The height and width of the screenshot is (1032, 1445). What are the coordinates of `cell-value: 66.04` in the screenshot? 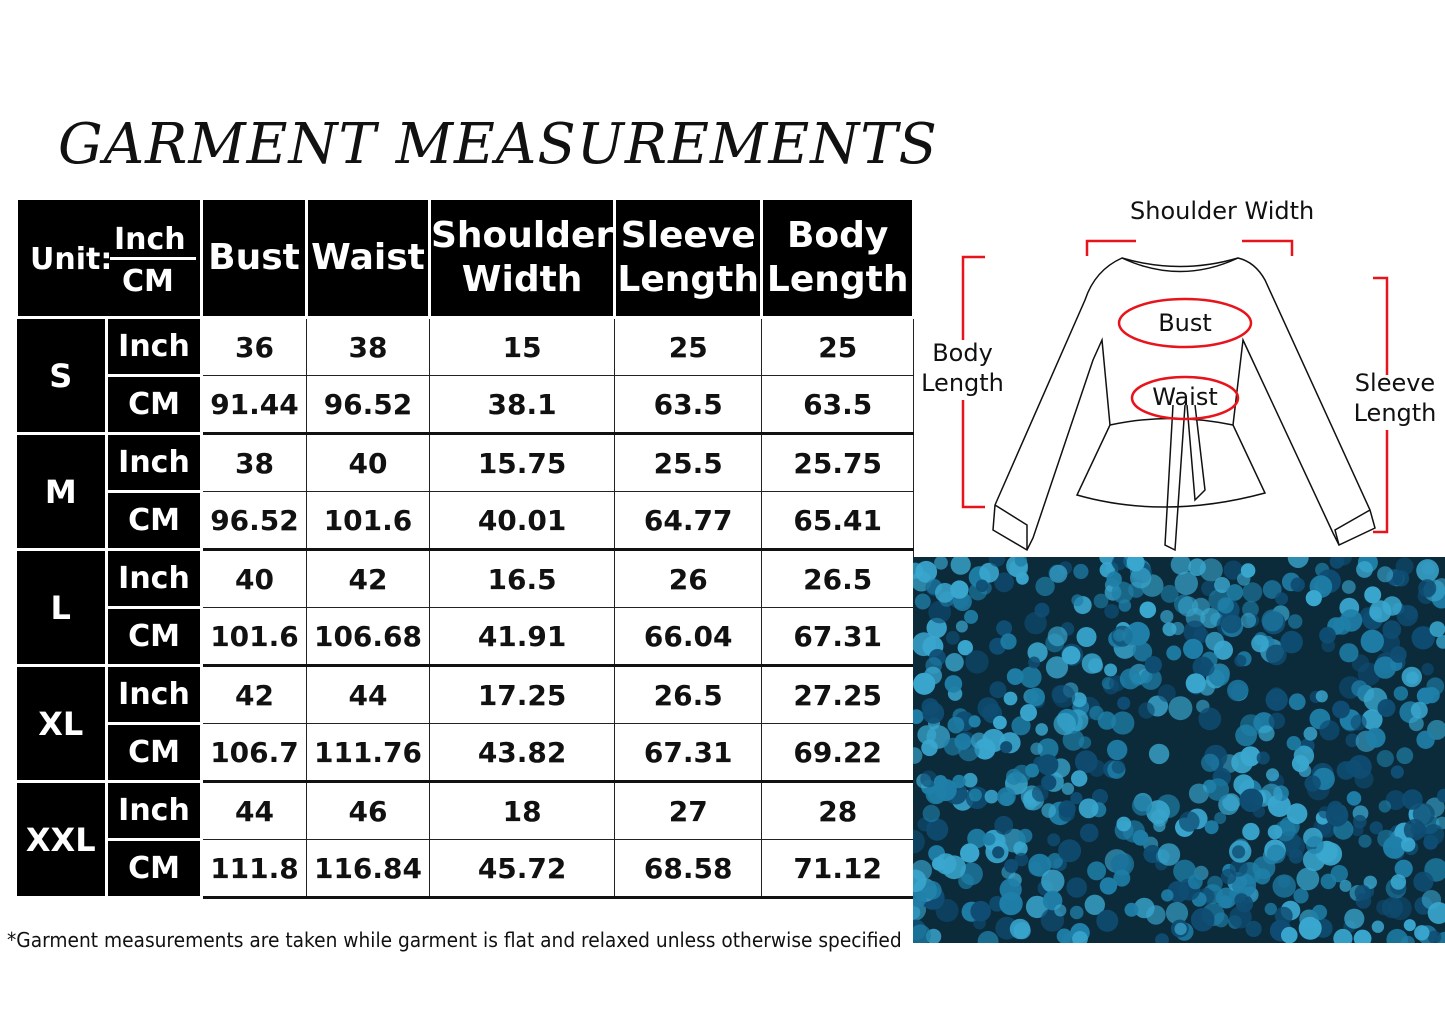 It's located at (688, 637).